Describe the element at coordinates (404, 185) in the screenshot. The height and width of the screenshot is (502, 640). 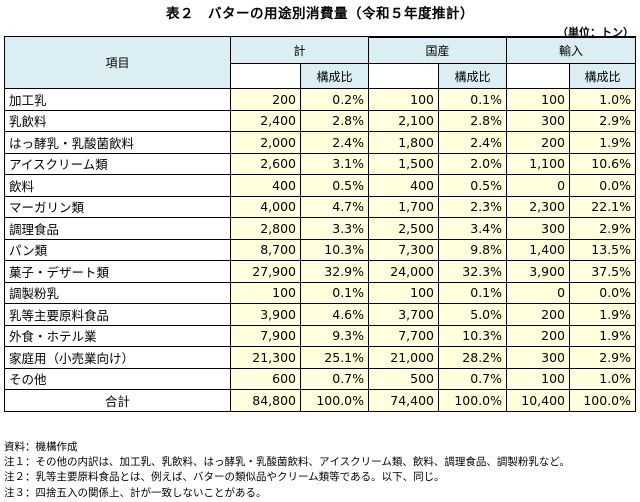
I see `cell-d: 400` at that location.